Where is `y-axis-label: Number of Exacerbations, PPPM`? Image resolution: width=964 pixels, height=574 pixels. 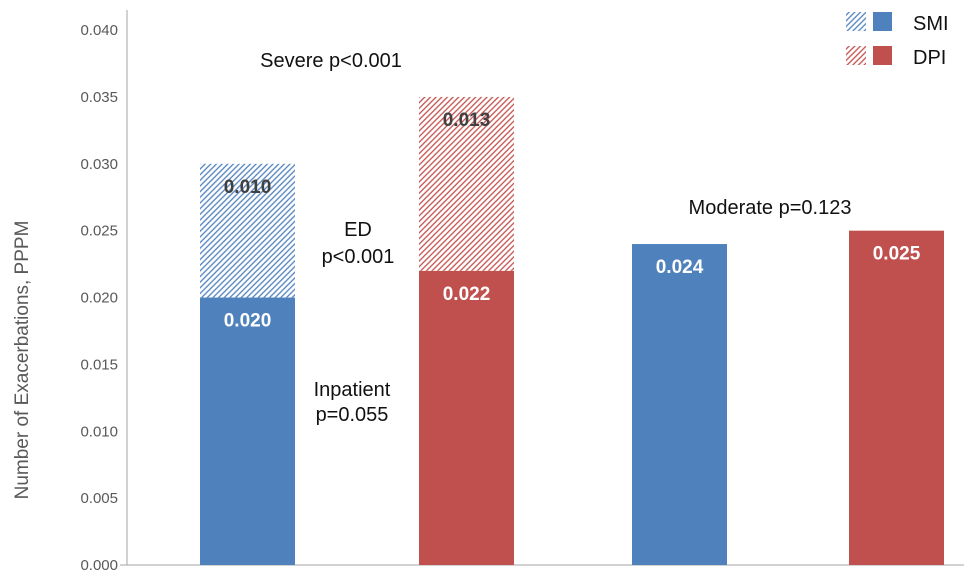 y-axis-label: Number of Exacerbations, PPPM is located at coordinates (22, 360).